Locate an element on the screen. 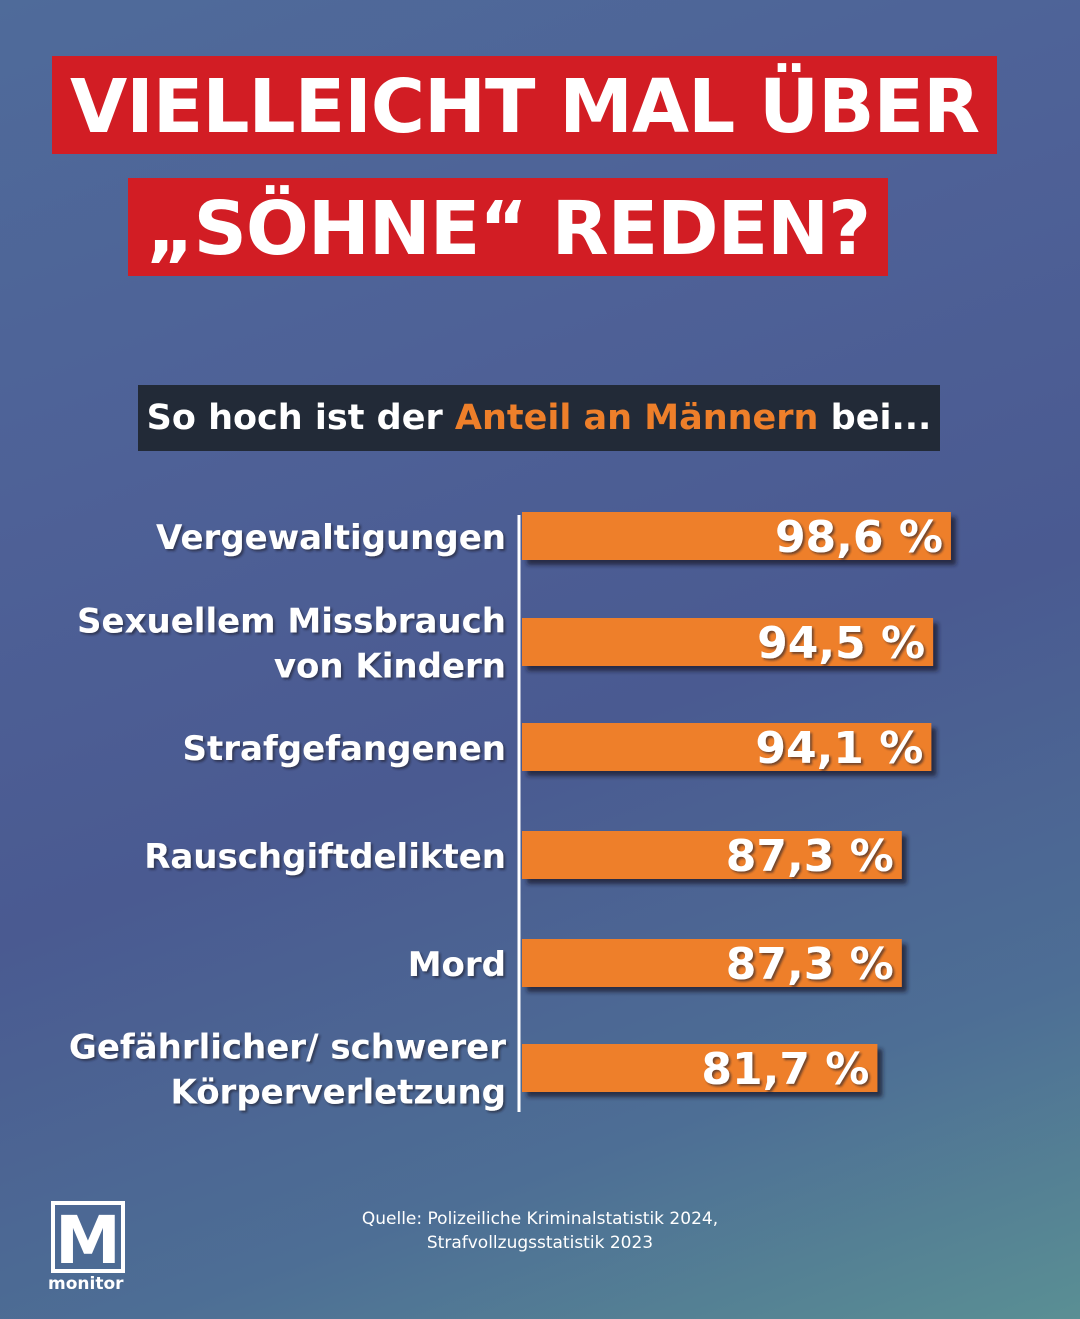  logo-wordmark: monitor is located at coordinates (86, 1284).